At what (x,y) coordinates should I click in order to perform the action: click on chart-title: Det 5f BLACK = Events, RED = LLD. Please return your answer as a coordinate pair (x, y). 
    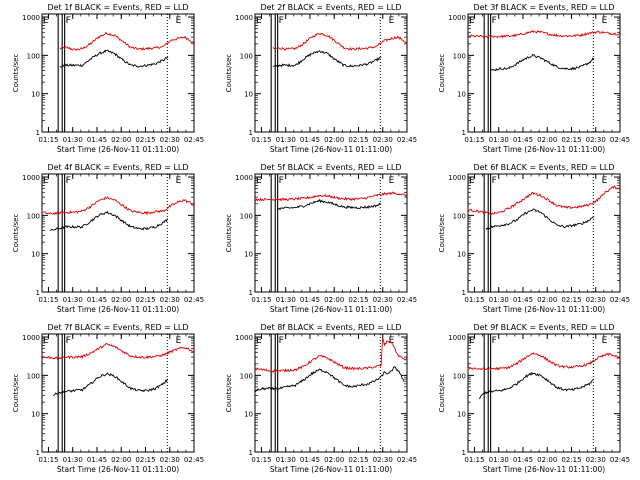
    Looking at the image, I should click on (330, 167).